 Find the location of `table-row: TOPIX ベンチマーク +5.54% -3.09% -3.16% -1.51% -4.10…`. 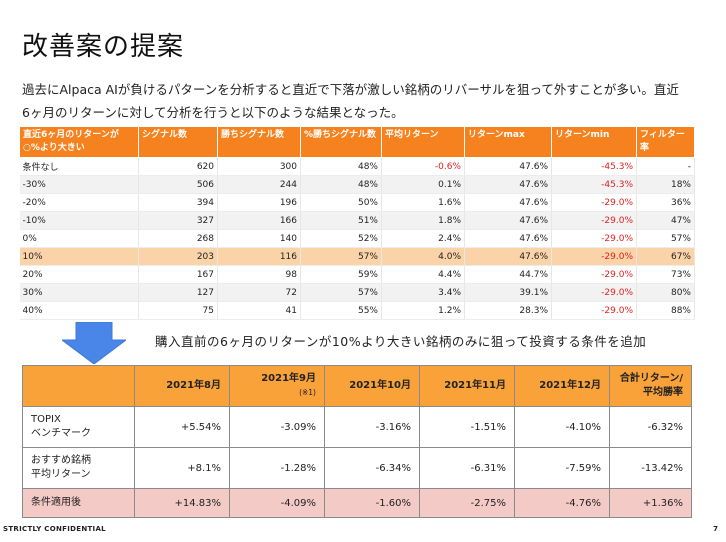

table-row: TOPIX ベンチマーク +5.54% -3.09% -3.16% -1.51% -4.10… is located at coordinates (357, 427).